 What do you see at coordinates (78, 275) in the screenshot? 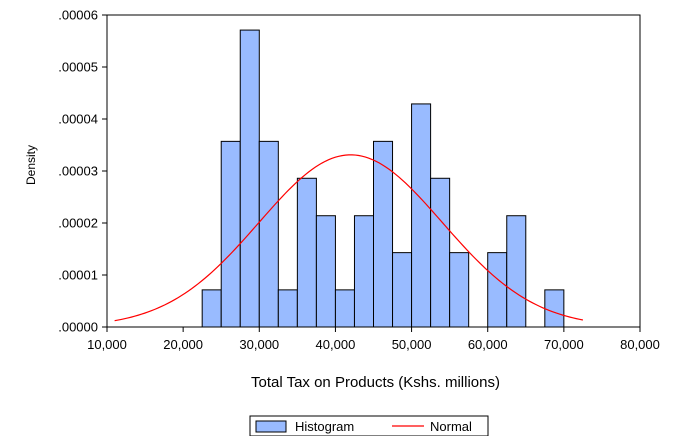
I see `y-tick-label: .00001` at bounding box center [78, 275].